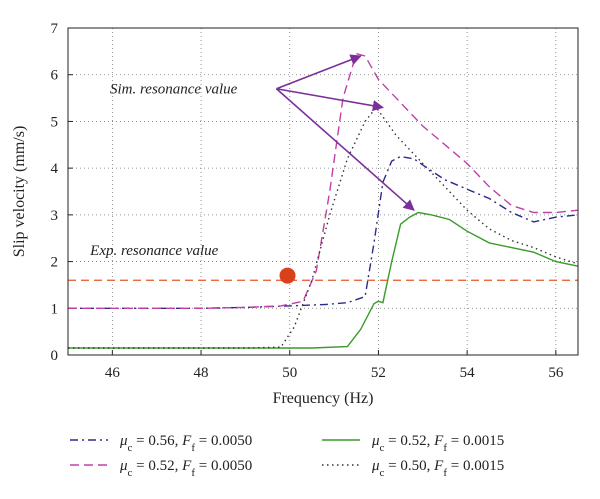  What do you see at coordinates (153, 251) in the screenshot?
I see `exp-resonance-annotation: Exp. resonance value` at bounding box center [153, 251].